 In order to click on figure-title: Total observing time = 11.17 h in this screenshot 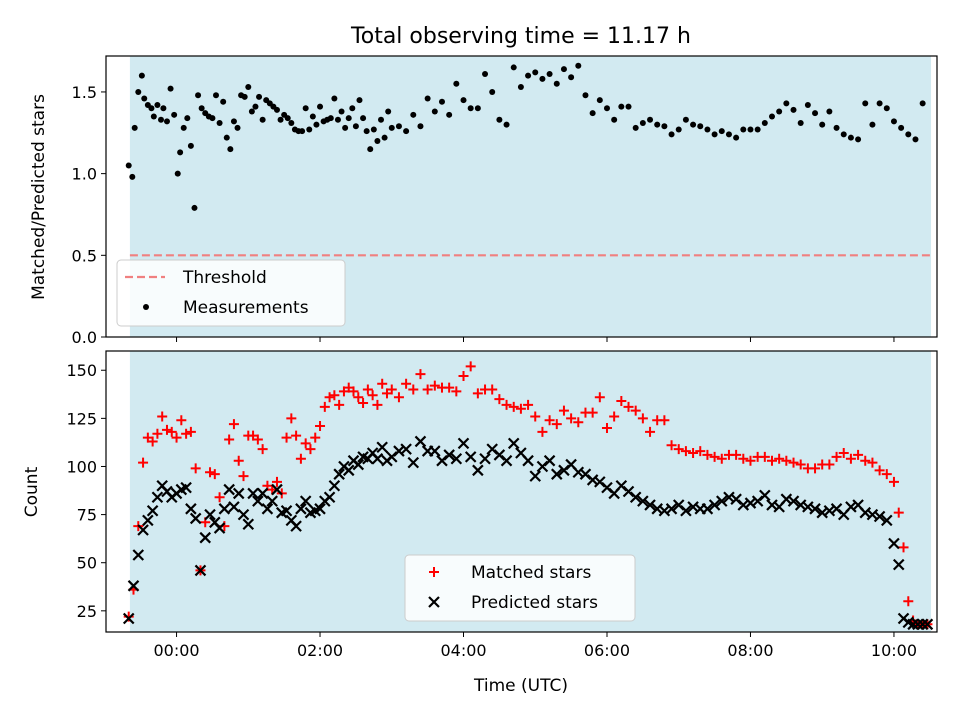, I will do `click(520, 36)`.